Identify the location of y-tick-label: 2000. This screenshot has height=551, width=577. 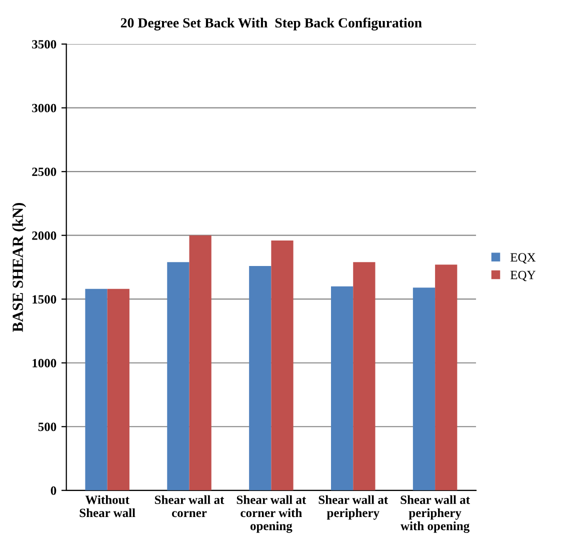
(44, 235).